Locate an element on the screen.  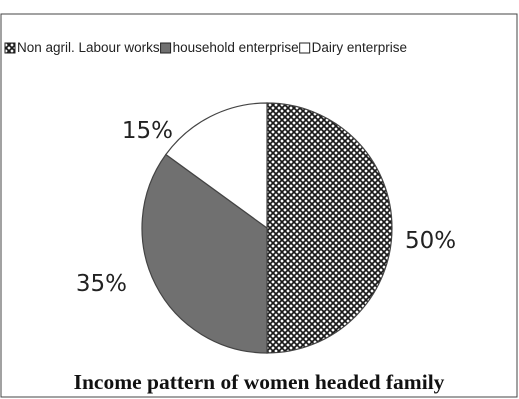
pie-label-dairy-enterprise: 15% is located at coordinates (147, 131).